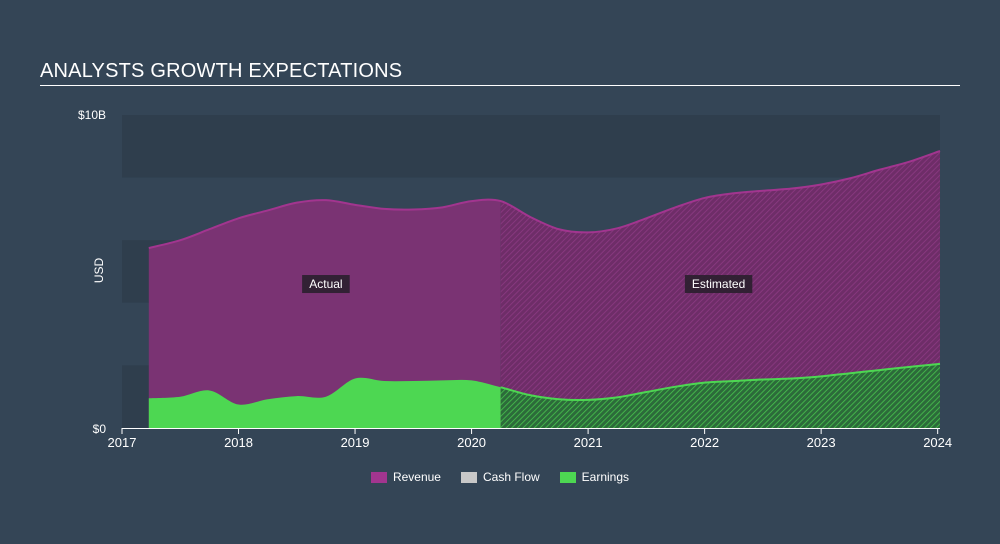  Describe the element at coordinates (92, 115) in the screenshot. I see `y-tick-label: $10B` at that location.